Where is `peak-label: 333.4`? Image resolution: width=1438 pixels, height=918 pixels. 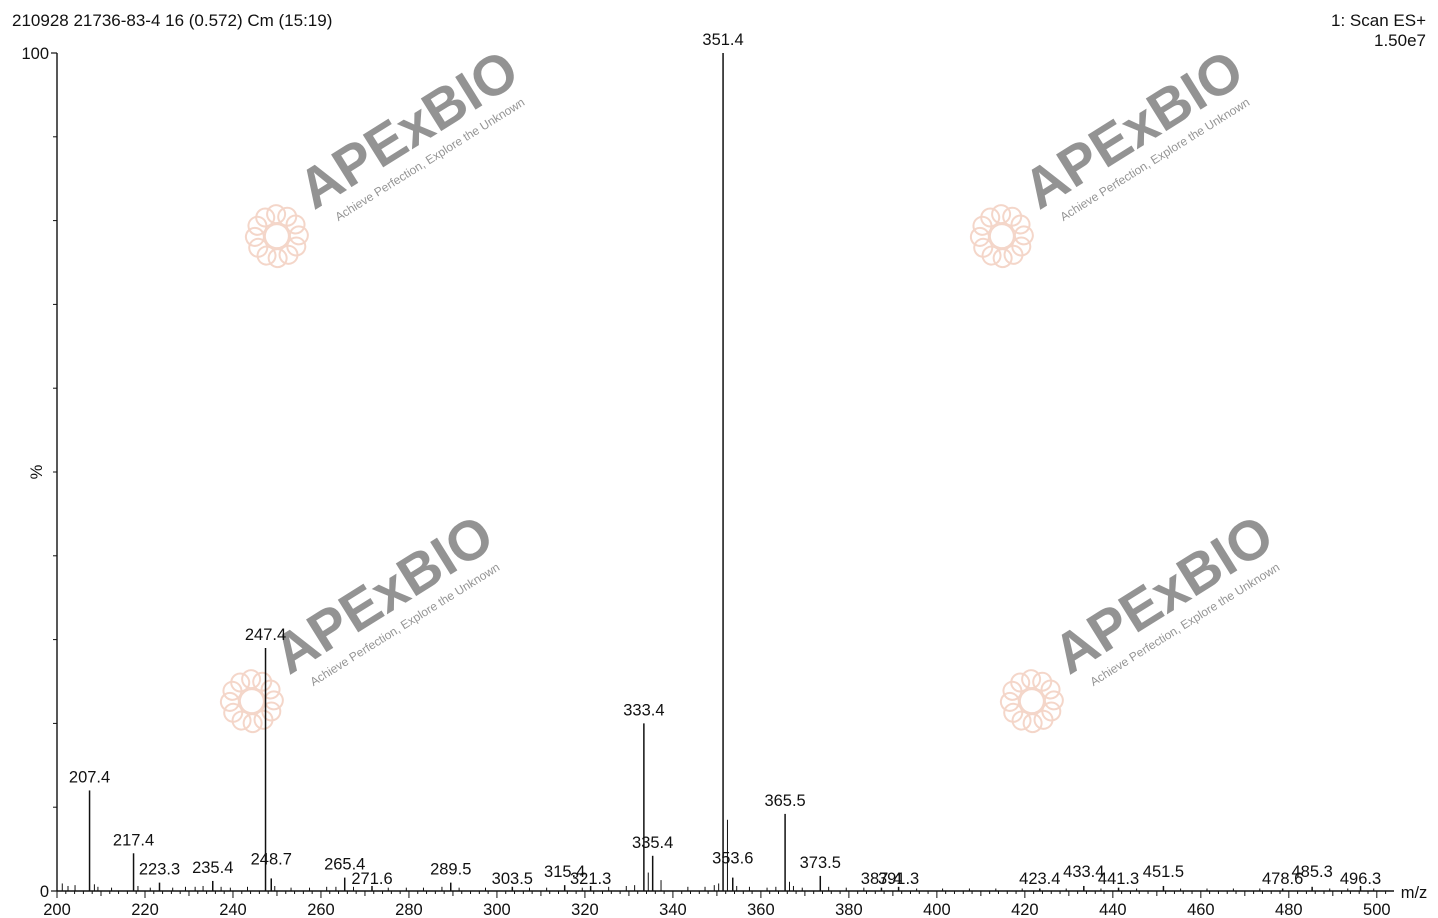 peak-label: 333.4 is located at coordinates (643, 710).